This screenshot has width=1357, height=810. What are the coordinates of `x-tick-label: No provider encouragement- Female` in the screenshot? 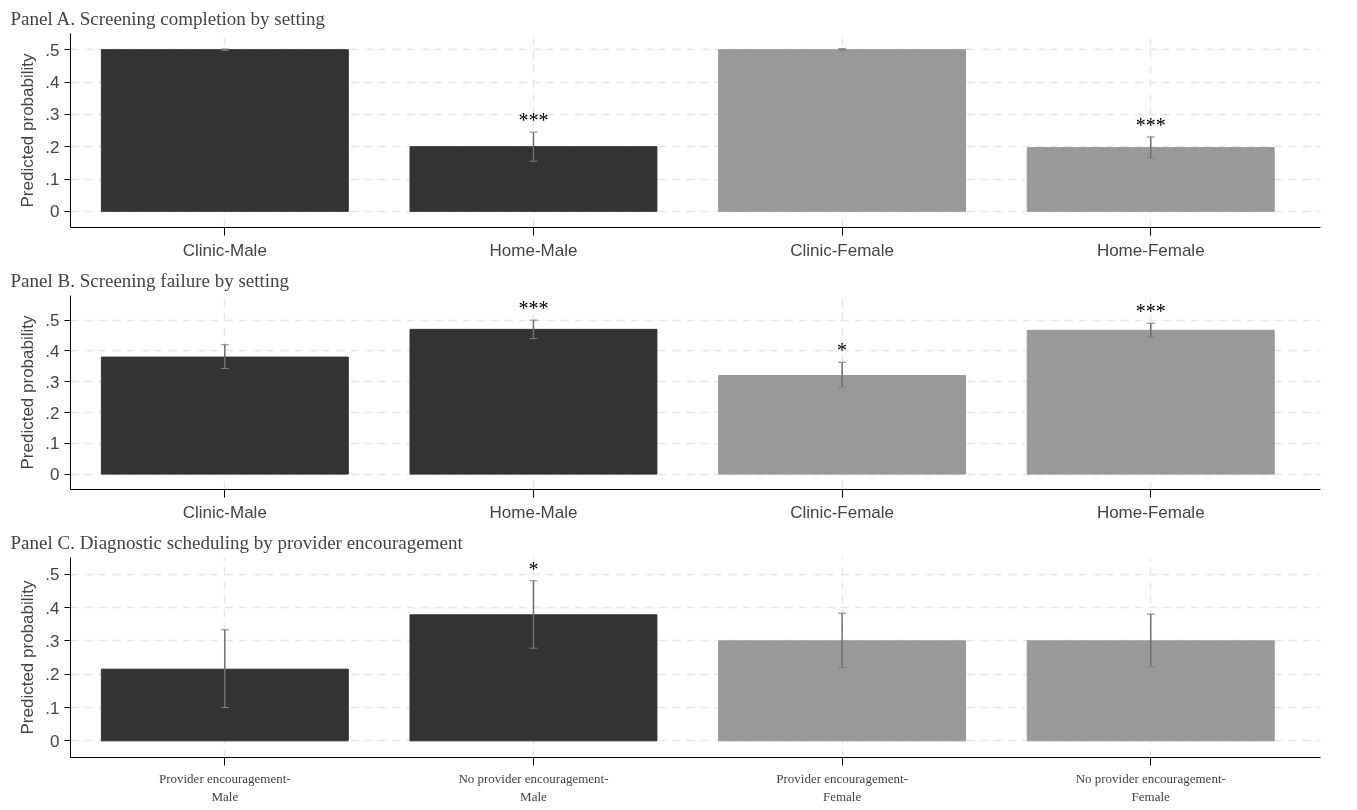 It's located at (1150, 787).